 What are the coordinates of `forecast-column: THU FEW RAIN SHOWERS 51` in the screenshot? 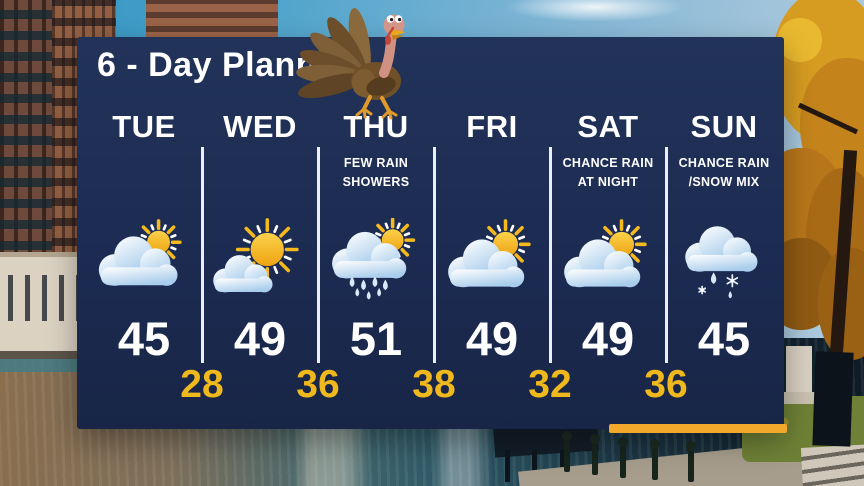 It's located at (376, 237).